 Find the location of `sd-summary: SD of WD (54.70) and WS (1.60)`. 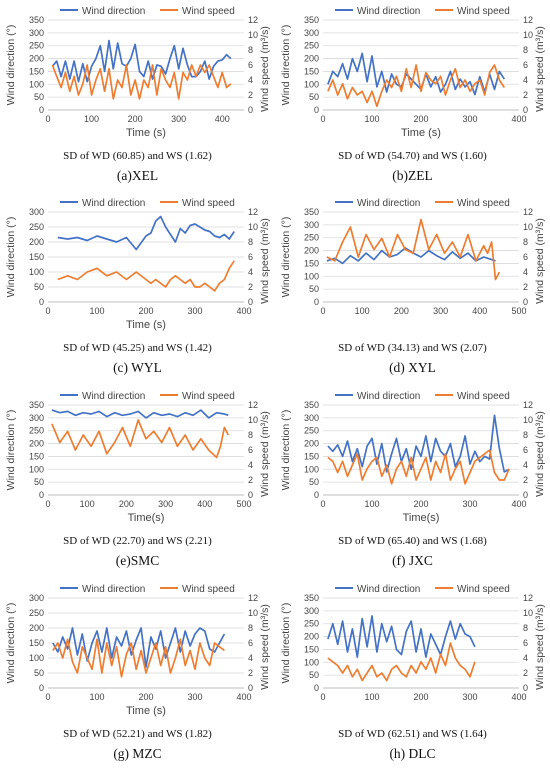

sd-summary: SD of WD (54.70) and WS (1.60) is located at coordinates (412, 156).